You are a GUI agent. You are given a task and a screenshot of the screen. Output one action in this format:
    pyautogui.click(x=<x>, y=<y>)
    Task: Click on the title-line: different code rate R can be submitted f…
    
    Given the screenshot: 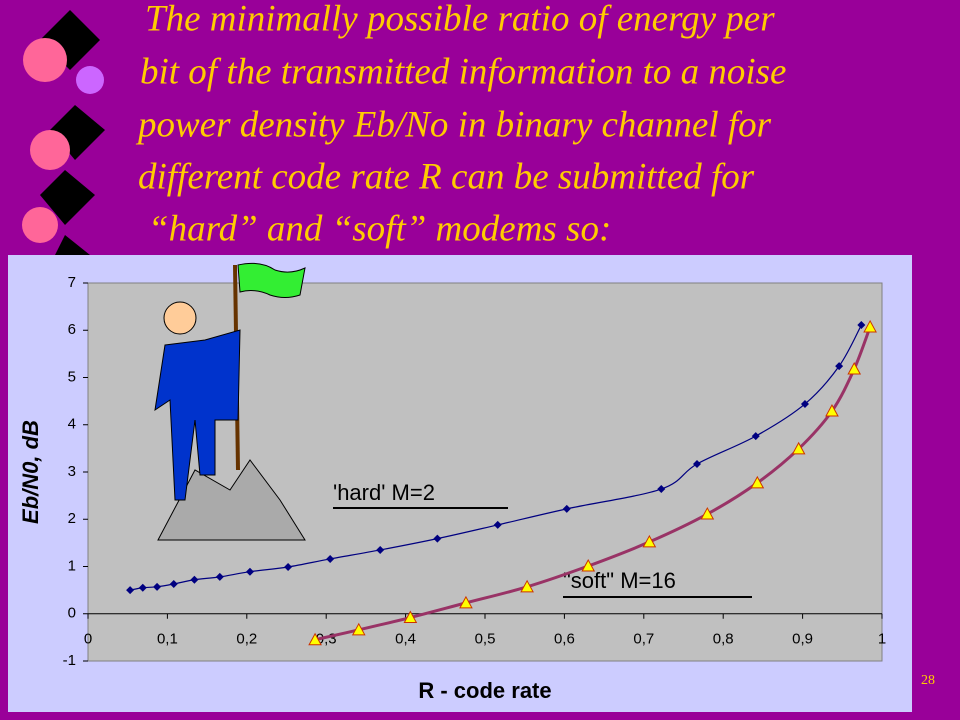 What is the action you would take?
    pyautogui.click(x=446, y=176)
    